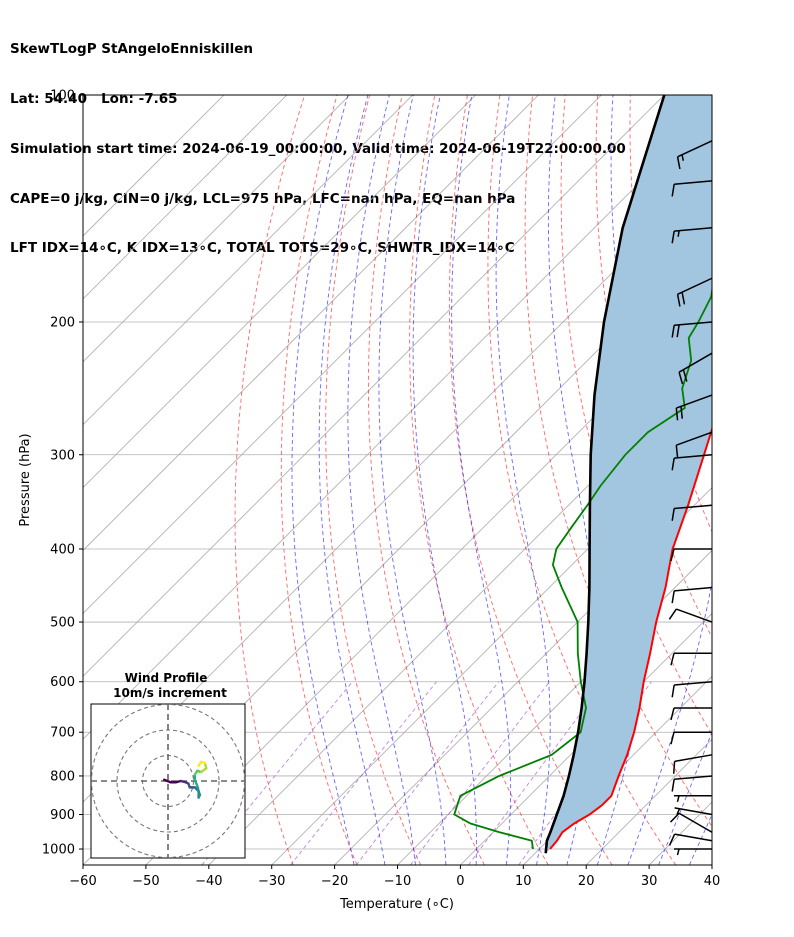 Image resolution: width=794 pixels, height=937 pixels. I want to click on y-tick-label: 1000, so click(58, 850).